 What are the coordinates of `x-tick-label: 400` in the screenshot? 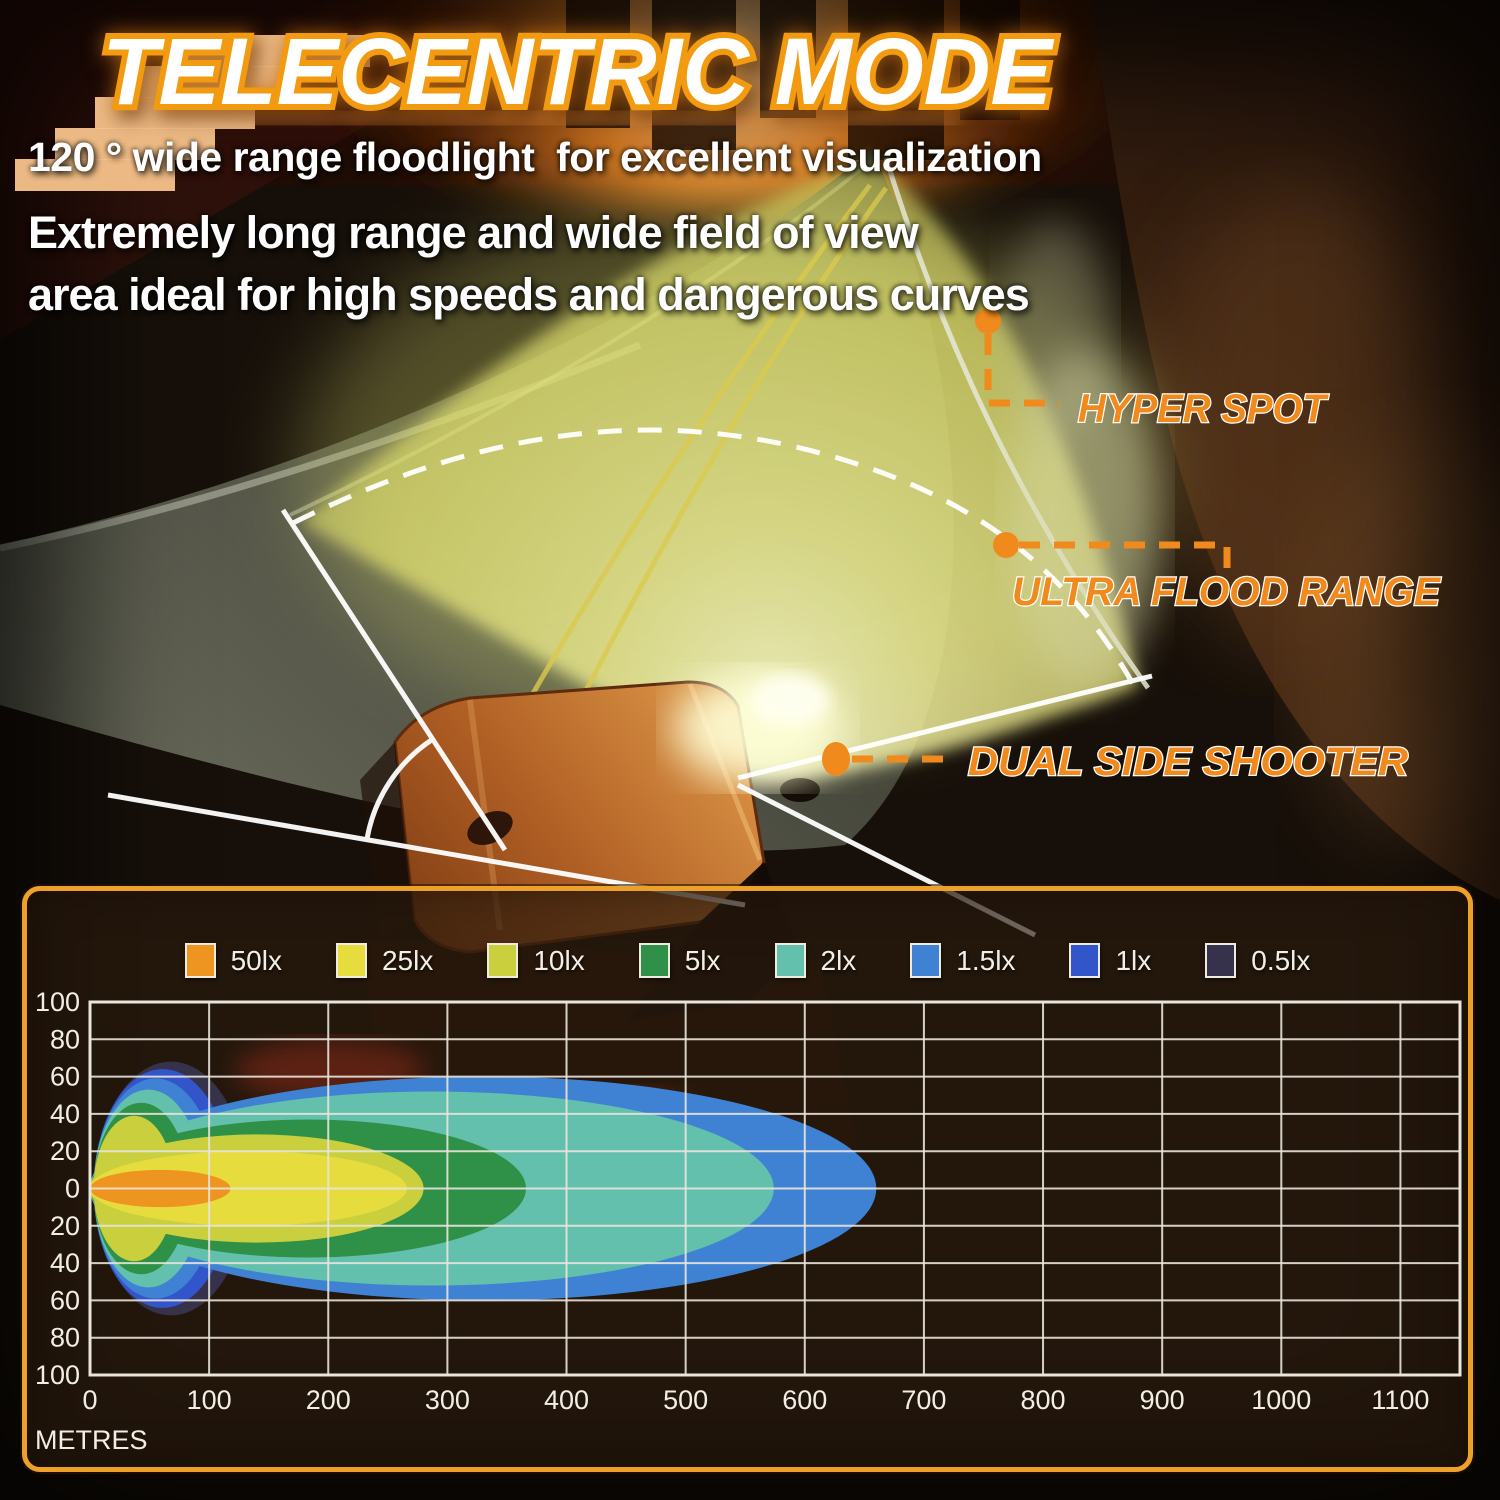 It's located at (566, 1400).